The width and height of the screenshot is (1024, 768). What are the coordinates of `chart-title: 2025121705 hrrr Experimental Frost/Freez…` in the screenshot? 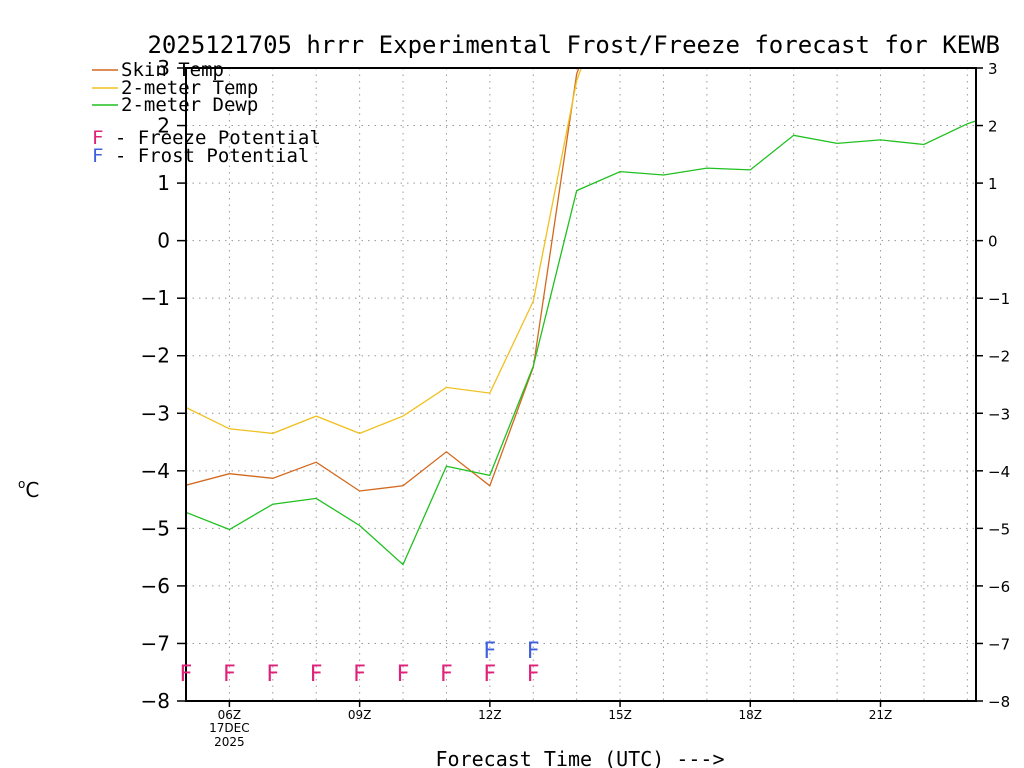 It's located at (573, 45).